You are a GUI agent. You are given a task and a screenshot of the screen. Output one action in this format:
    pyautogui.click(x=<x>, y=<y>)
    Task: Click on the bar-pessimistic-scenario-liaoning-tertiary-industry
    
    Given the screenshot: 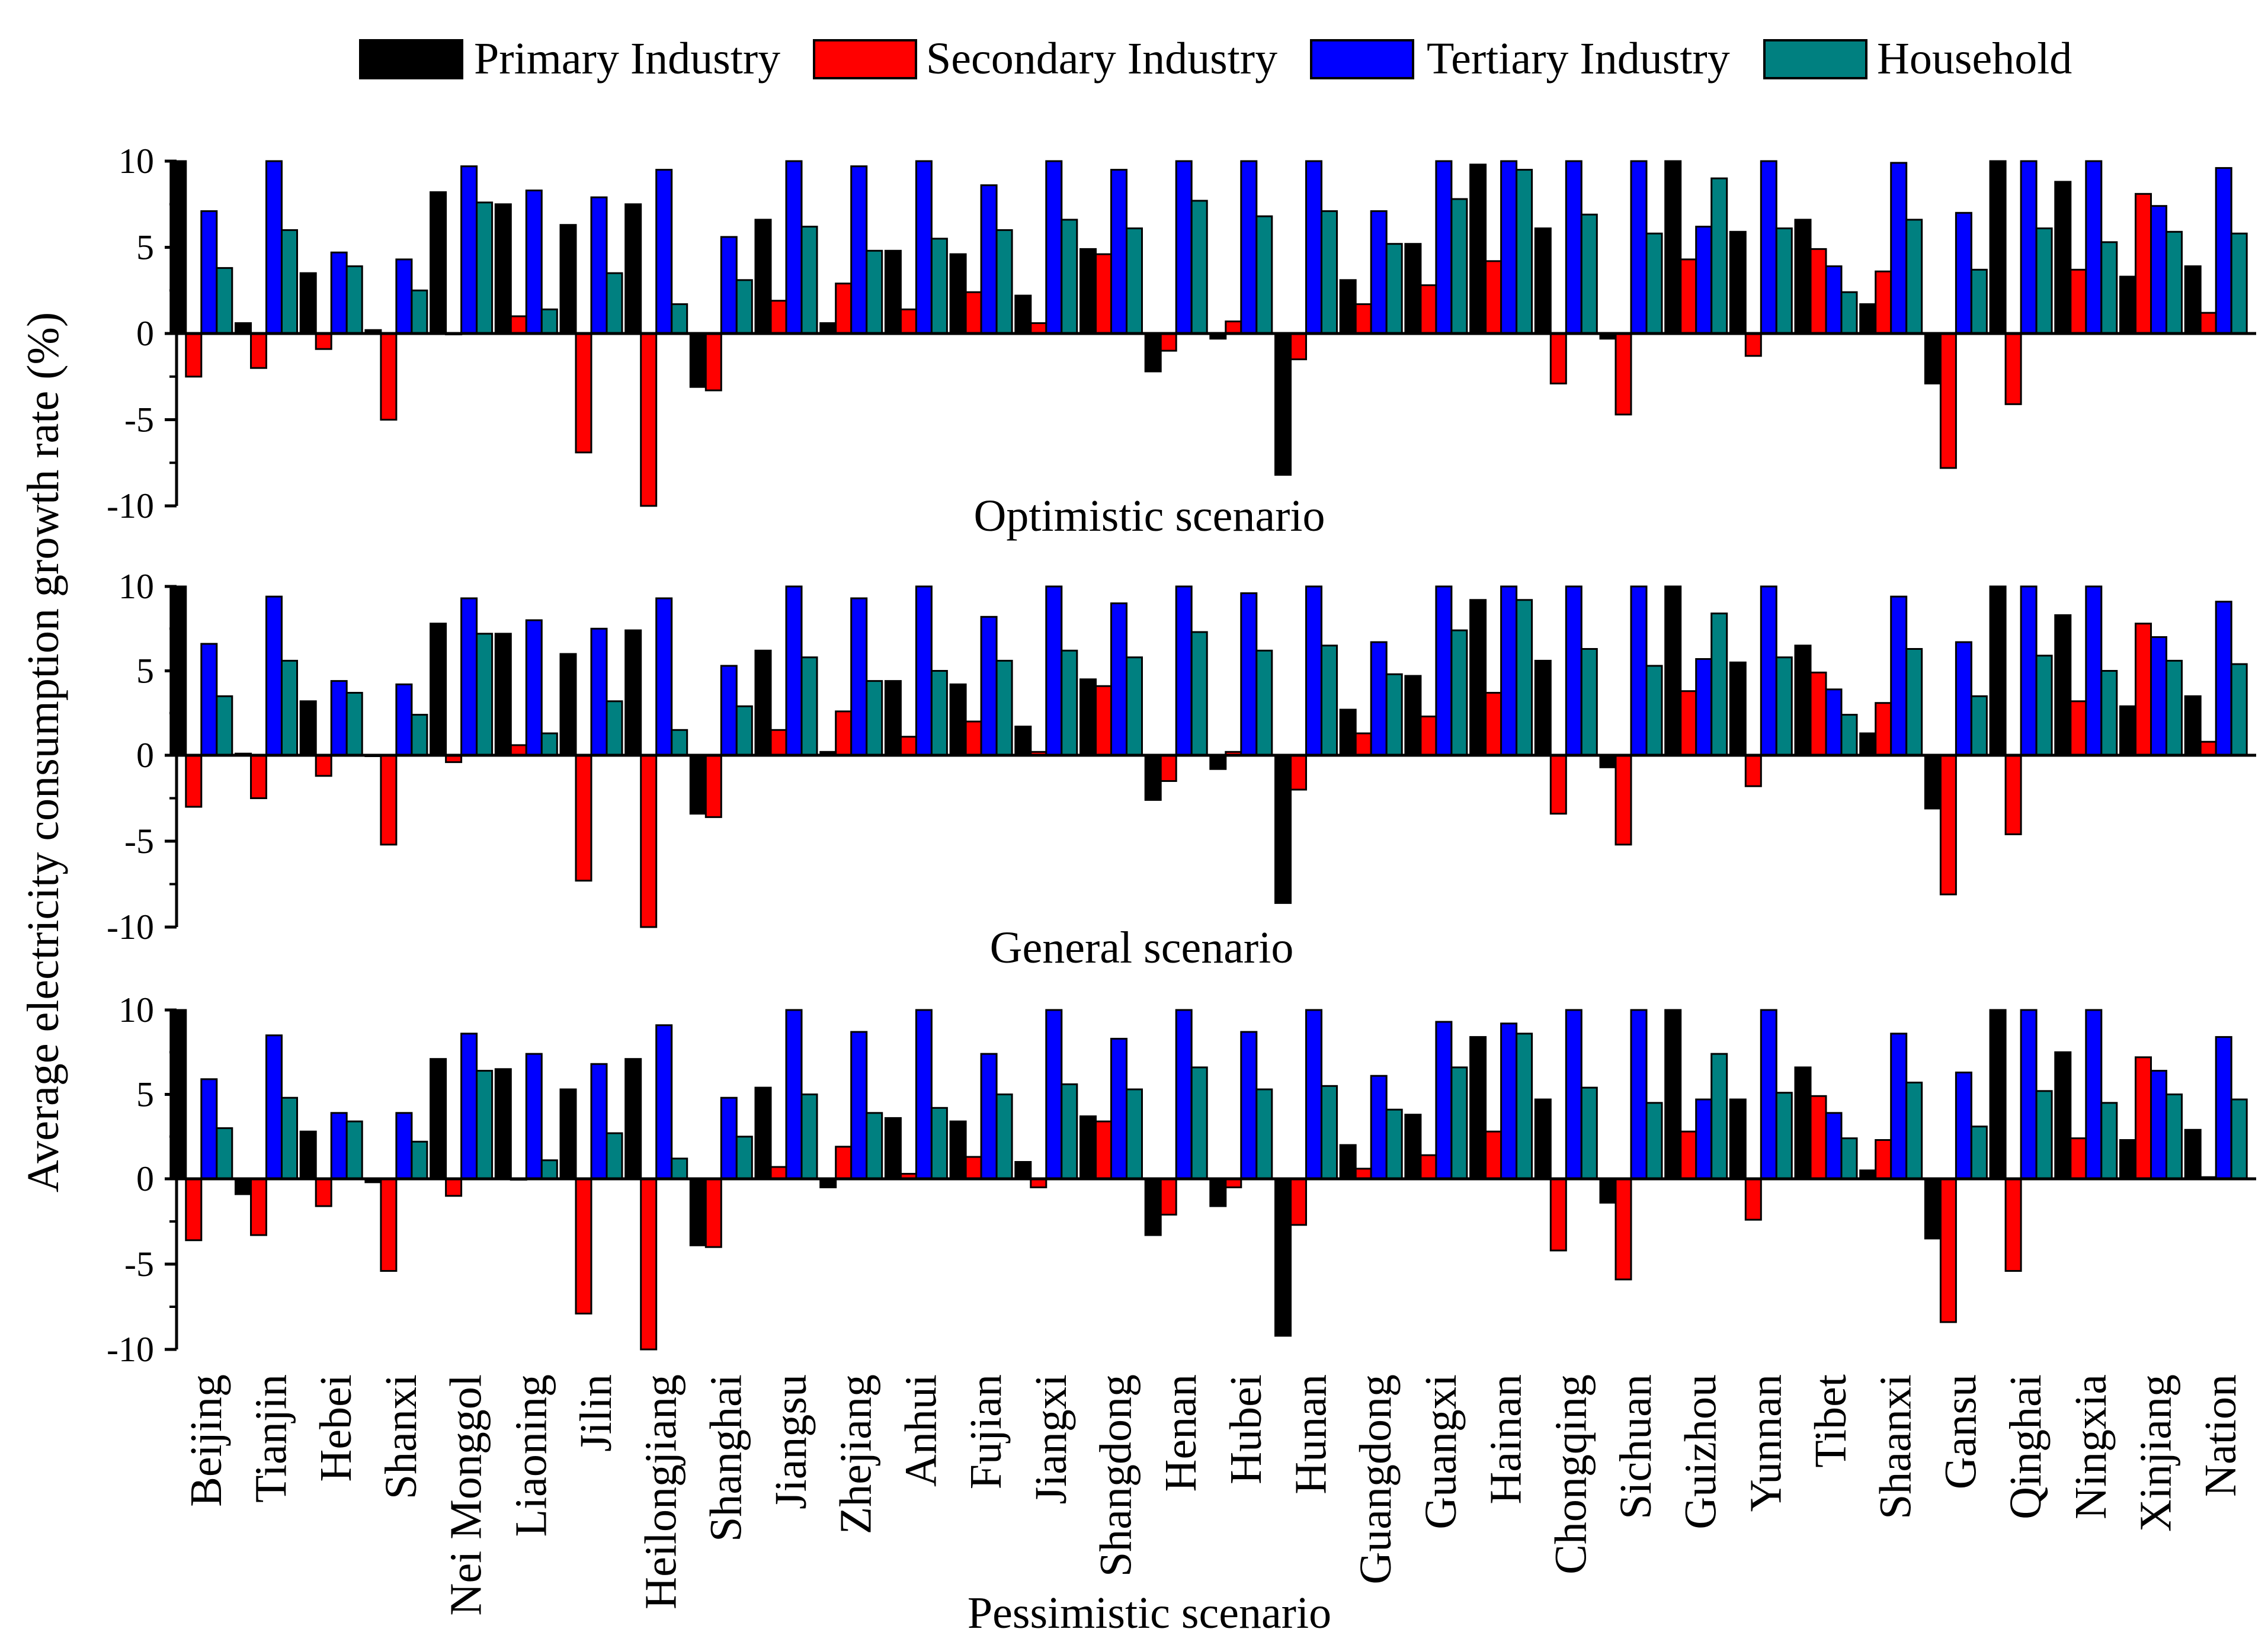 What is the action you would take?
    pyautogui.click(x=534, y=1116)
    